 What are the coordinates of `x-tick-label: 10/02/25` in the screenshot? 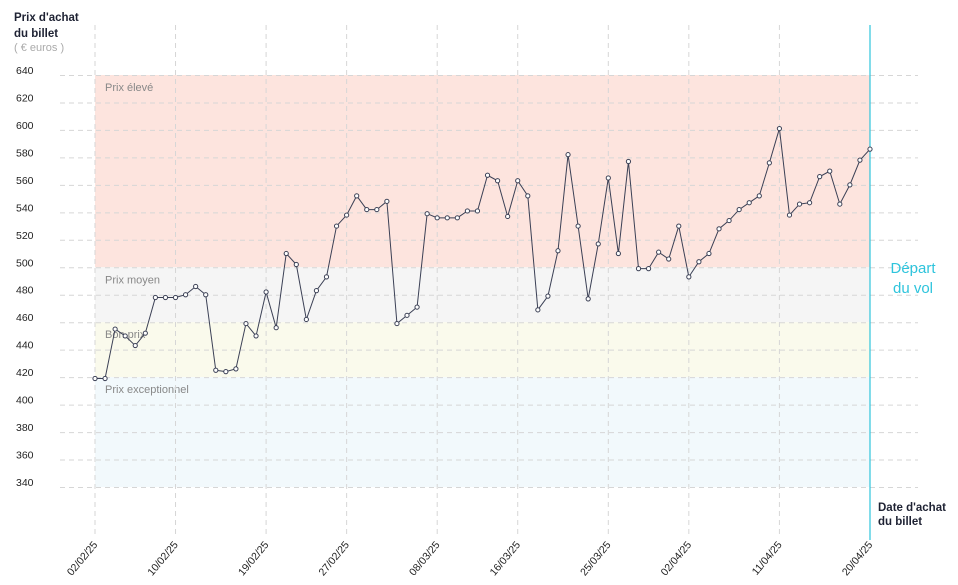 It's located at (163, 558).